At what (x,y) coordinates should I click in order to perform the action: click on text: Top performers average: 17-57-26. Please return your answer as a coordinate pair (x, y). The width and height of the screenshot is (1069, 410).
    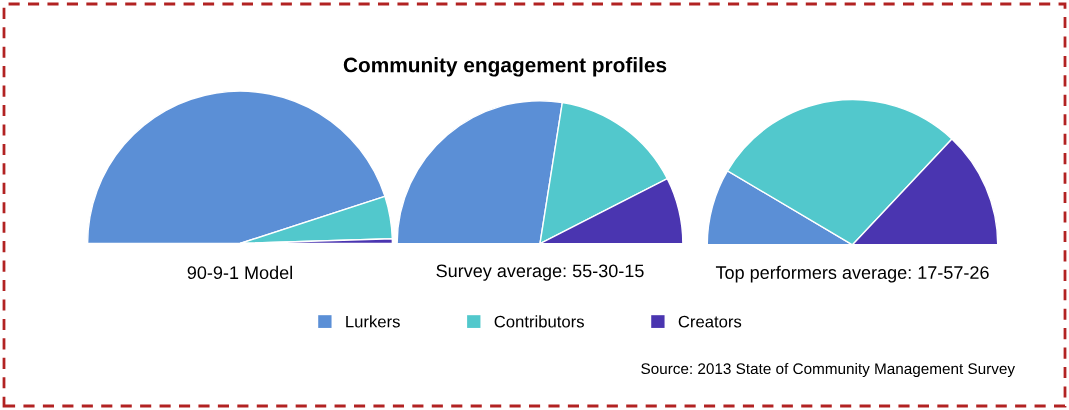
    Looking at the image, I should click on (852, 274).